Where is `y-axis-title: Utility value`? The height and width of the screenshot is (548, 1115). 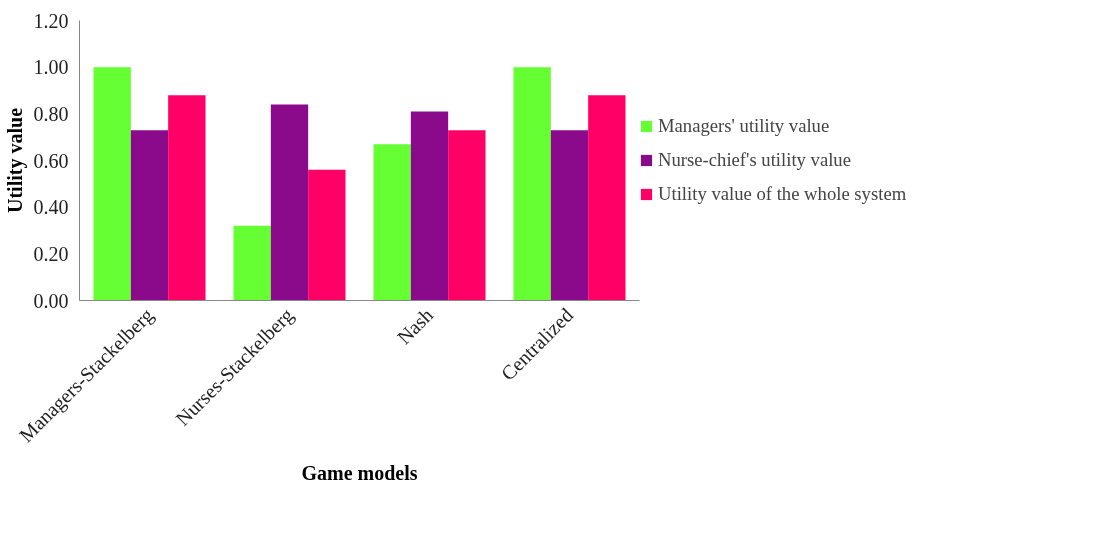
y-axis-title: Utility value is located at coordinates (15, 160).